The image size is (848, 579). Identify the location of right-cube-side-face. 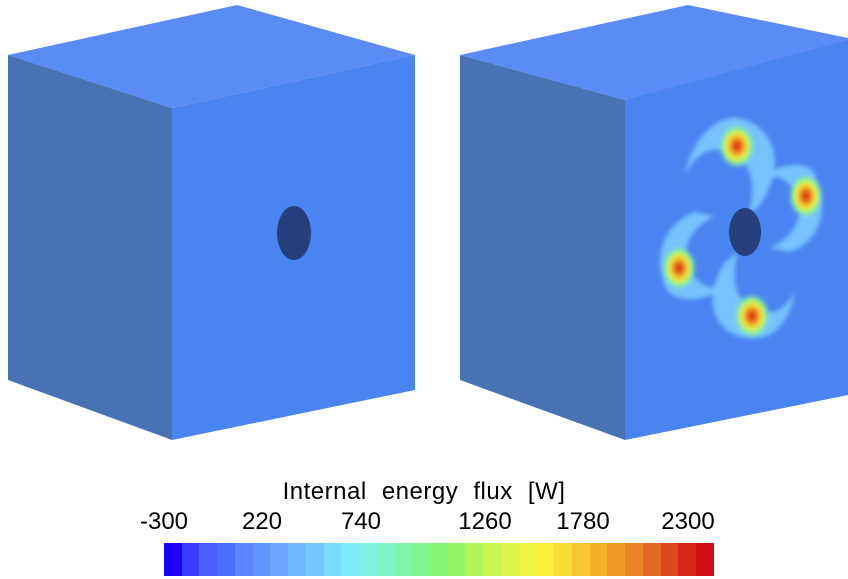
(542, 247).